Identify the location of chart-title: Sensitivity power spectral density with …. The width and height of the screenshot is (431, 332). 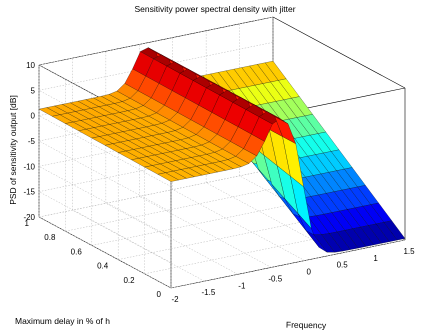
(214, 9).